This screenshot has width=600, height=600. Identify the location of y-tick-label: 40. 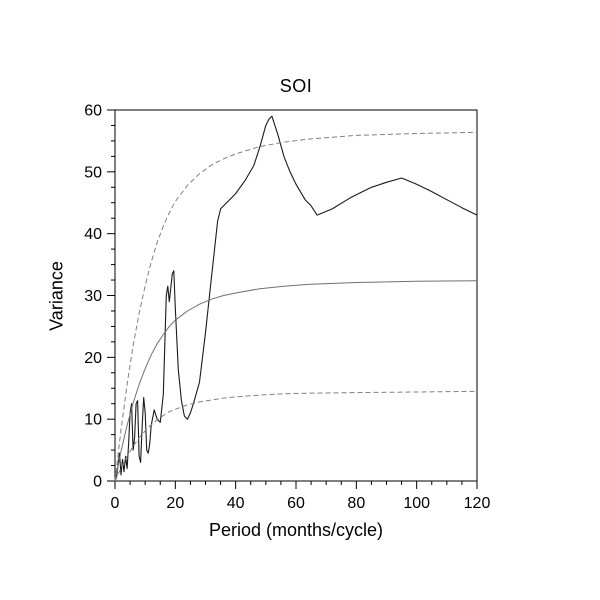
(93, 234).